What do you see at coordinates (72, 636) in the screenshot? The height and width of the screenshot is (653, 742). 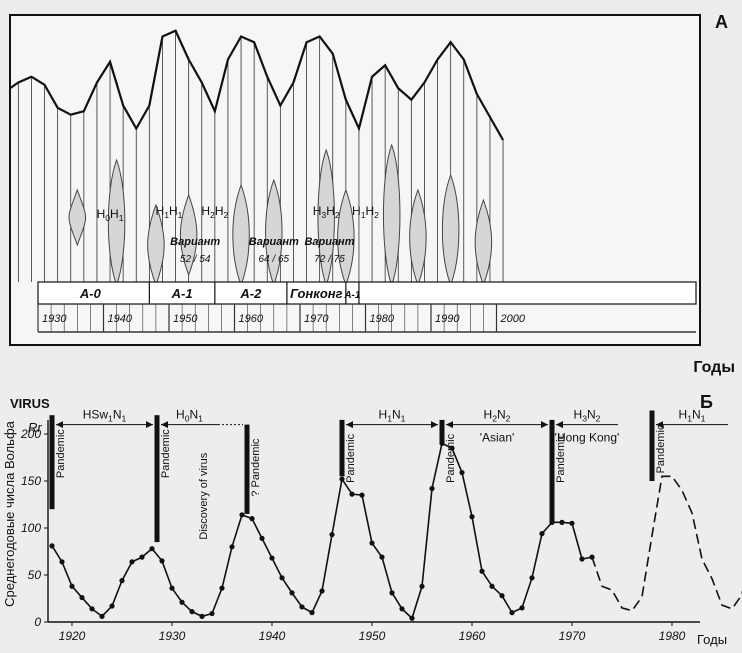 I see `panel-b-x-tick-label: 1920` at bounding box center [72, 636].